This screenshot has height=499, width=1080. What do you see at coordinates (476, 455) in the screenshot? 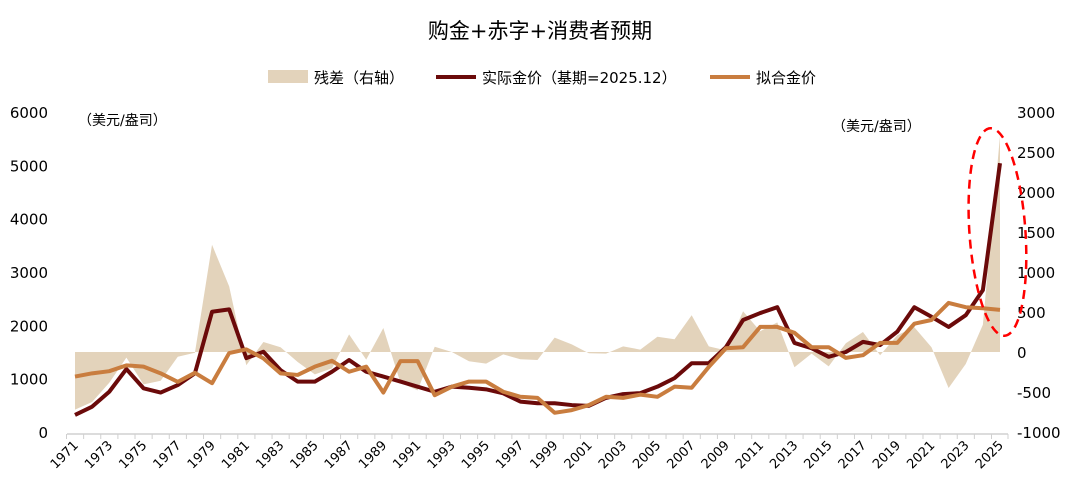
I see `x-tick-label: 1995` at bounding box center [476, 455].